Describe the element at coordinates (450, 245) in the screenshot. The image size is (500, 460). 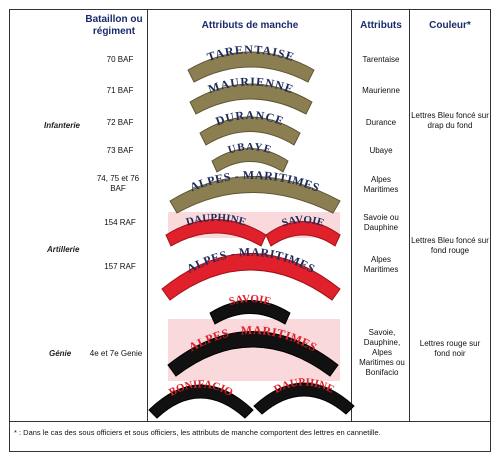
I see `colour-artillery: Lettres Bleu foncé sur fond rouge` at that location.